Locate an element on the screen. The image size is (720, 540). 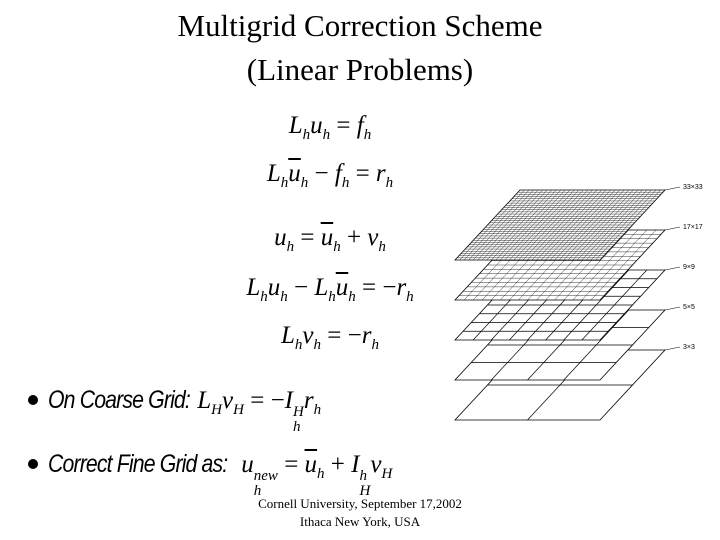
grid-label: 3×3 is located at coordinates (689, 347).